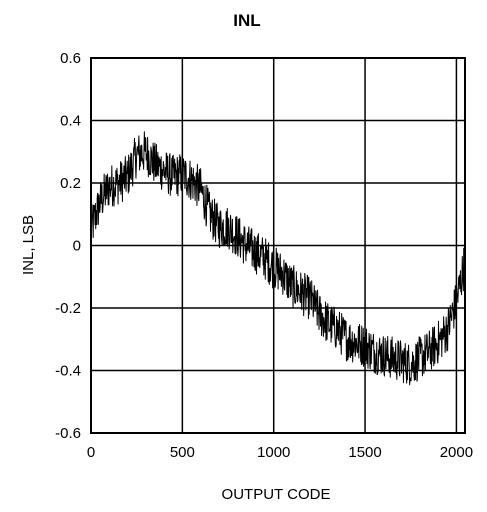  Describe the element at coordinates (68, 308) in the screenshot. I see `y-tick-label: -0.2` at that location.